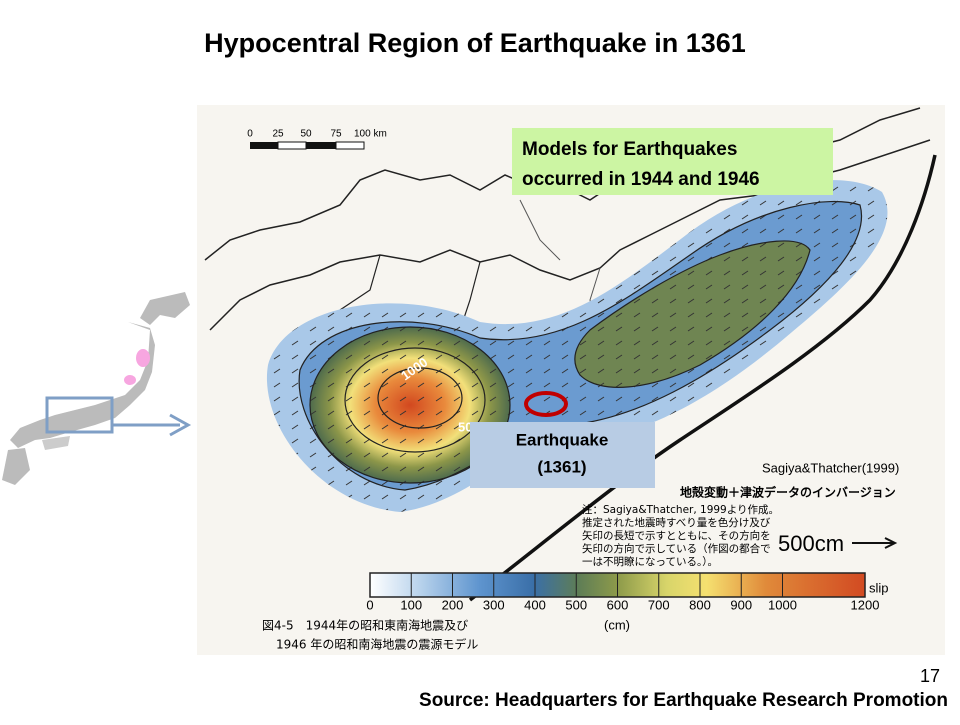  I want to click on colorbar-unit: (cm), so click(617, 624).